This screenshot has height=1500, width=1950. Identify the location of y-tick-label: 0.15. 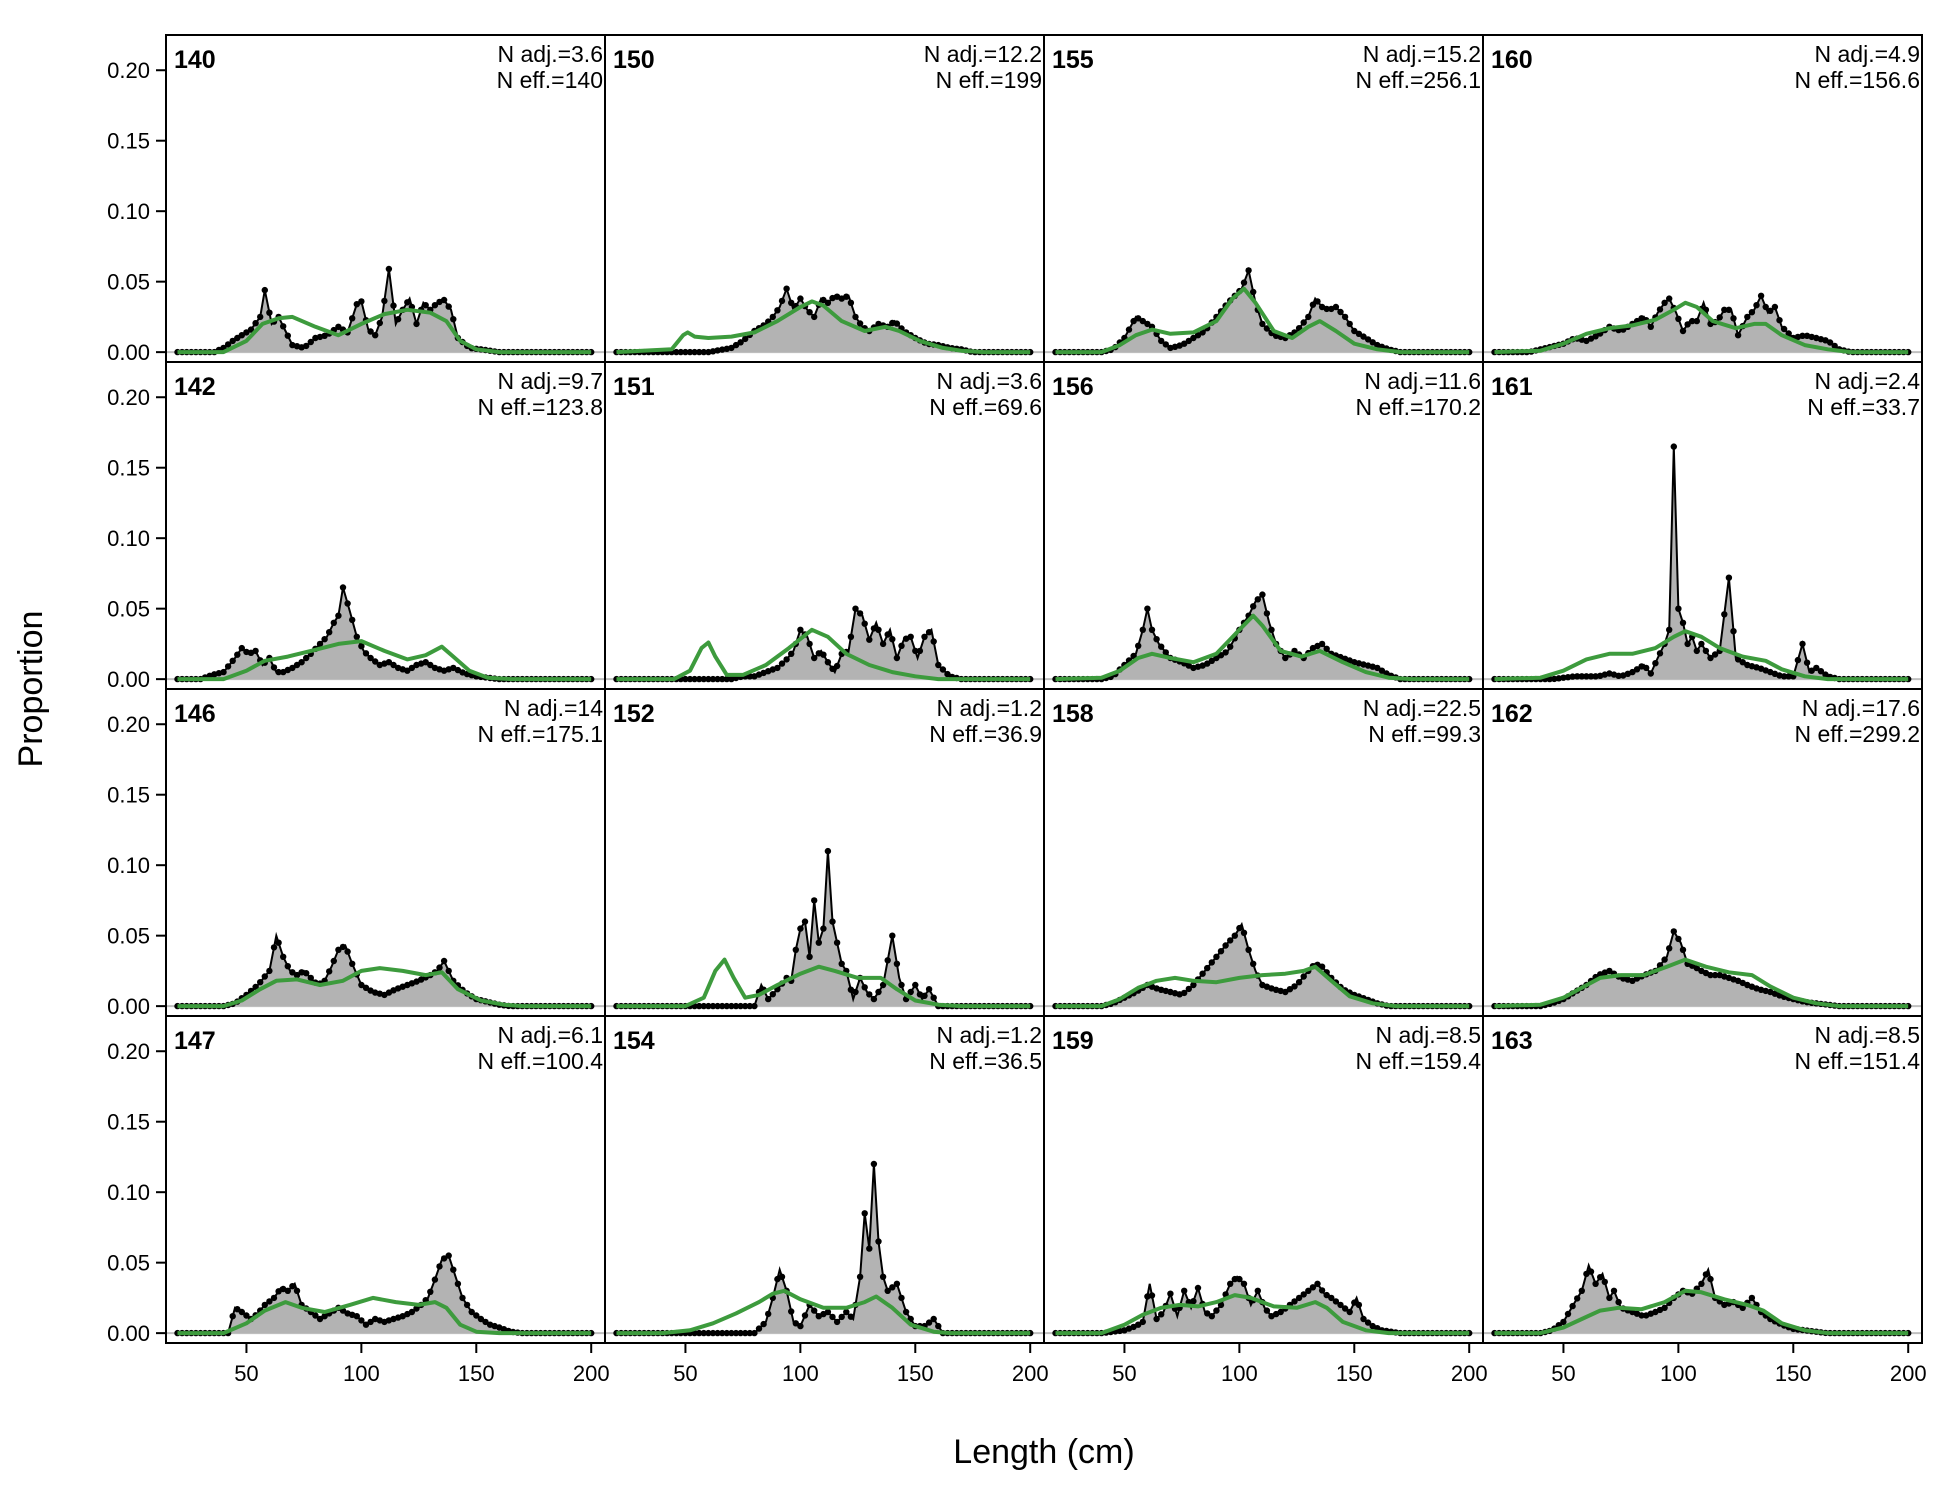
(128, 468).